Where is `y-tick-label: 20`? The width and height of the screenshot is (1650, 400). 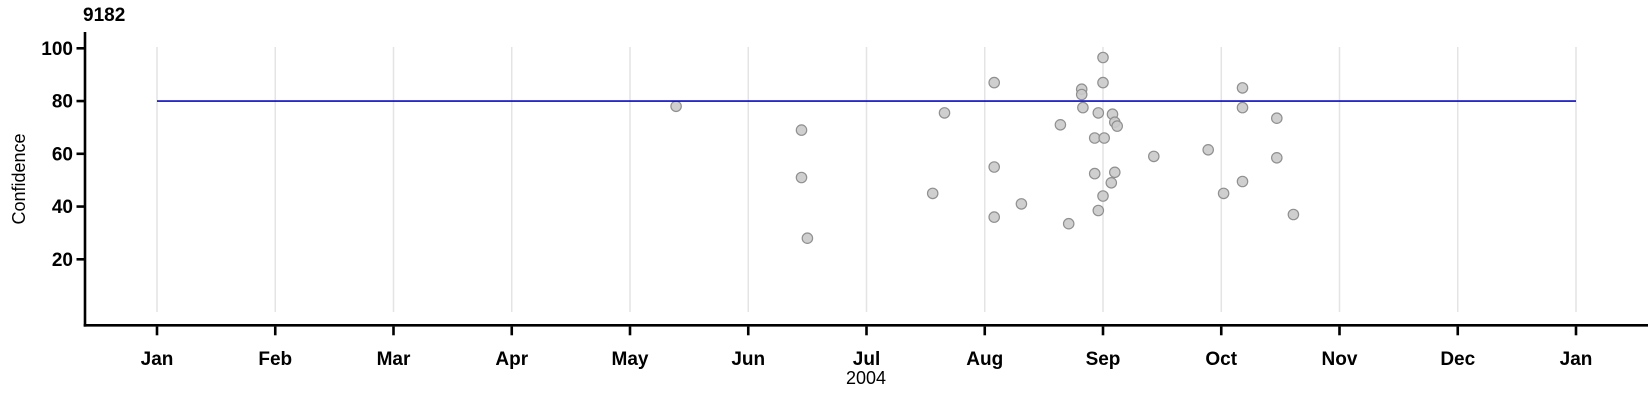
y-tick-label: 20 is located at coordinates (62, 260).